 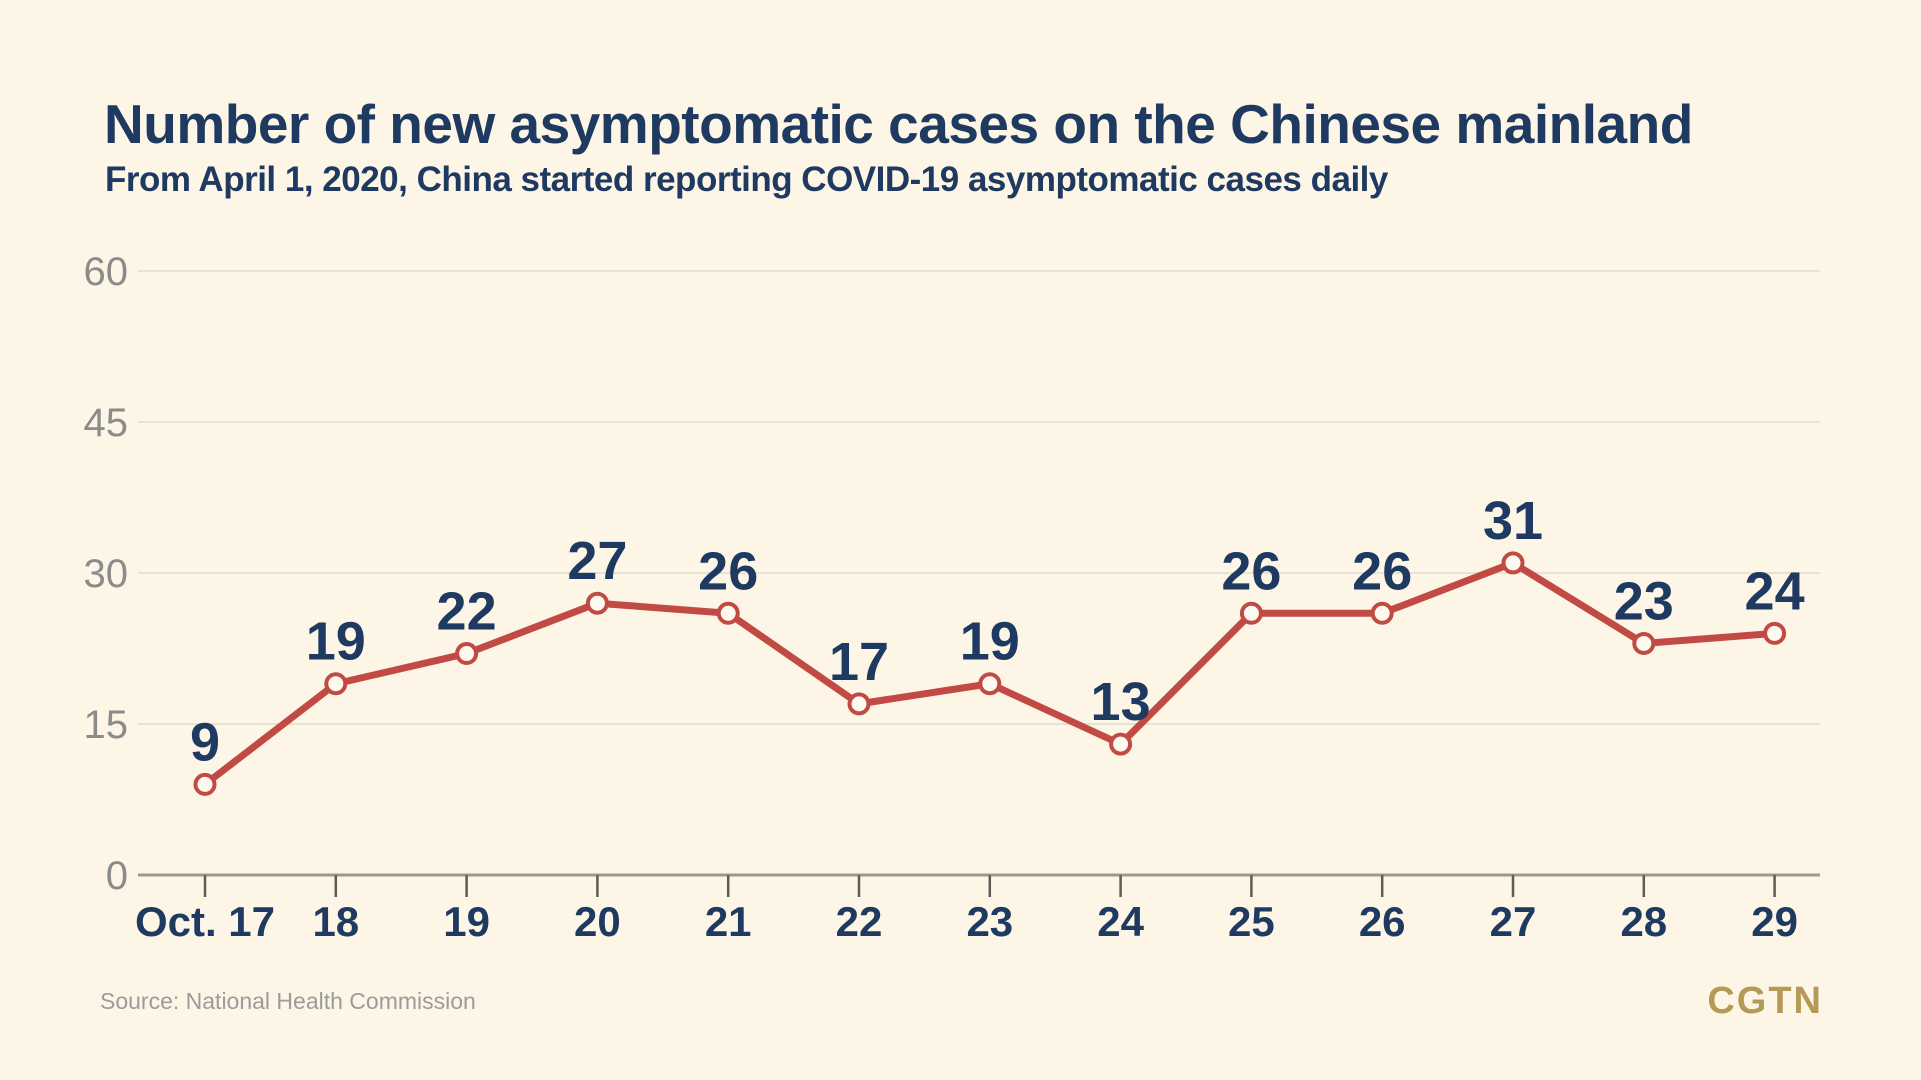 I want to click on x-tick-label: 23, so click(x=989, y=921).